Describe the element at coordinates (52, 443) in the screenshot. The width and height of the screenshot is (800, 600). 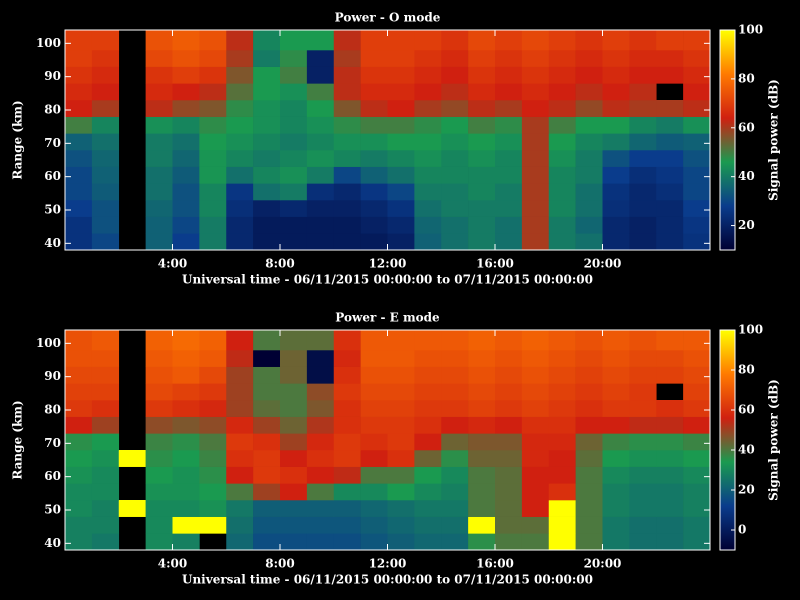
I see `y-tick-label: 70` at that location.